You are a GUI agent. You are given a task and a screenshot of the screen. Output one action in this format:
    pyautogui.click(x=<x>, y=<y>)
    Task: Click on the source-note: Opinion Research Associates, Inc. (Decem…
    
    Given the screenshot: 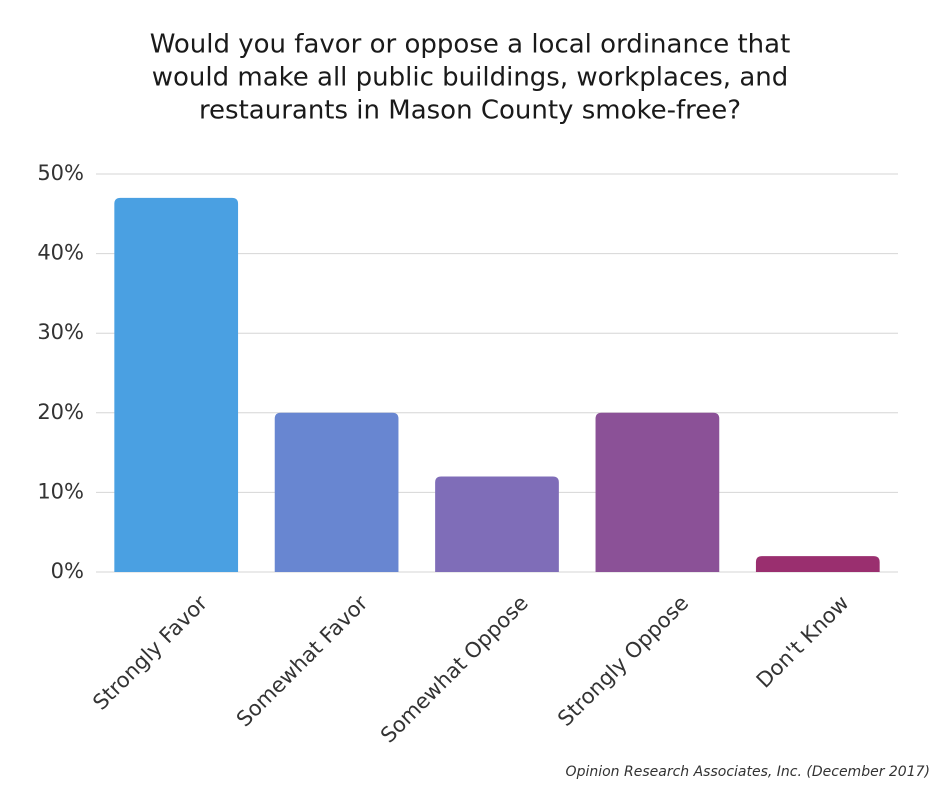 What is the action you would take?
    pyautogui.click(x=748, y=772)
    